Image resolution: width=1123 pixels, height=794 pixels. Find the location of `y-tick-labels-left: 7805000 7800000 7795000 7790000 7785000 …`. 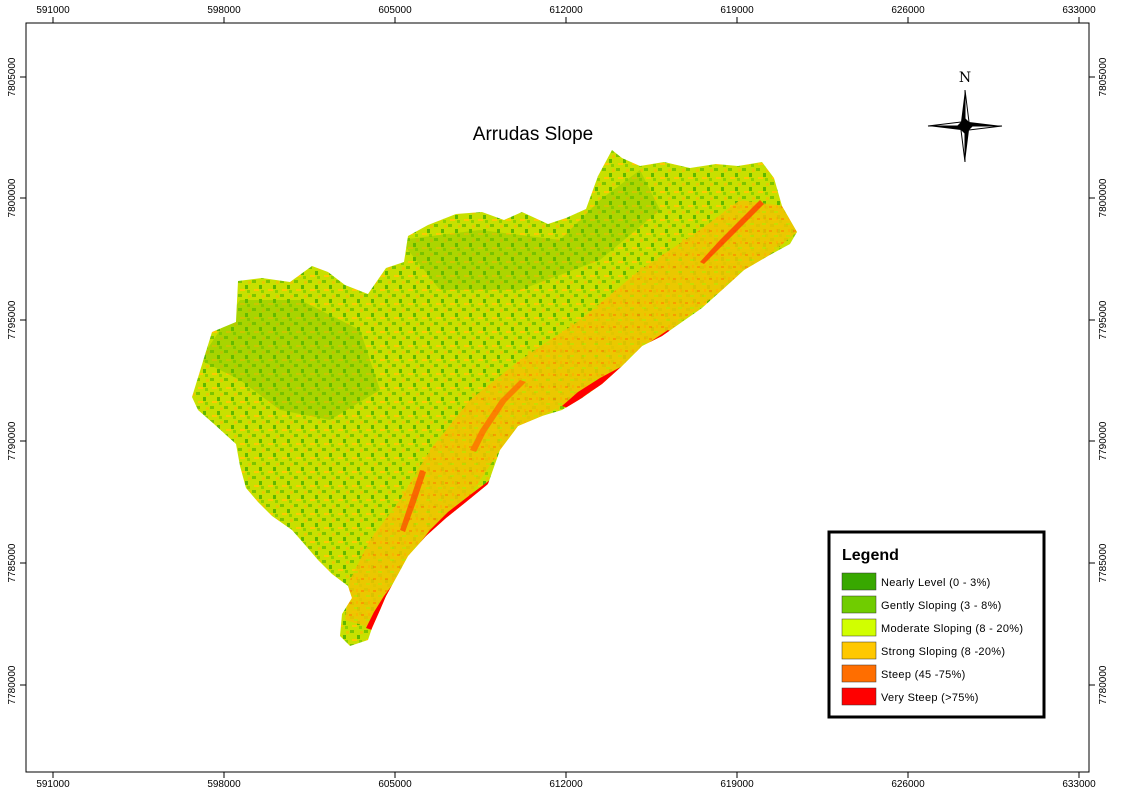

y-tick-labels-left: 7805000 7800000 7795000 7790000 7785000 … is located at coordinates (12, 380).